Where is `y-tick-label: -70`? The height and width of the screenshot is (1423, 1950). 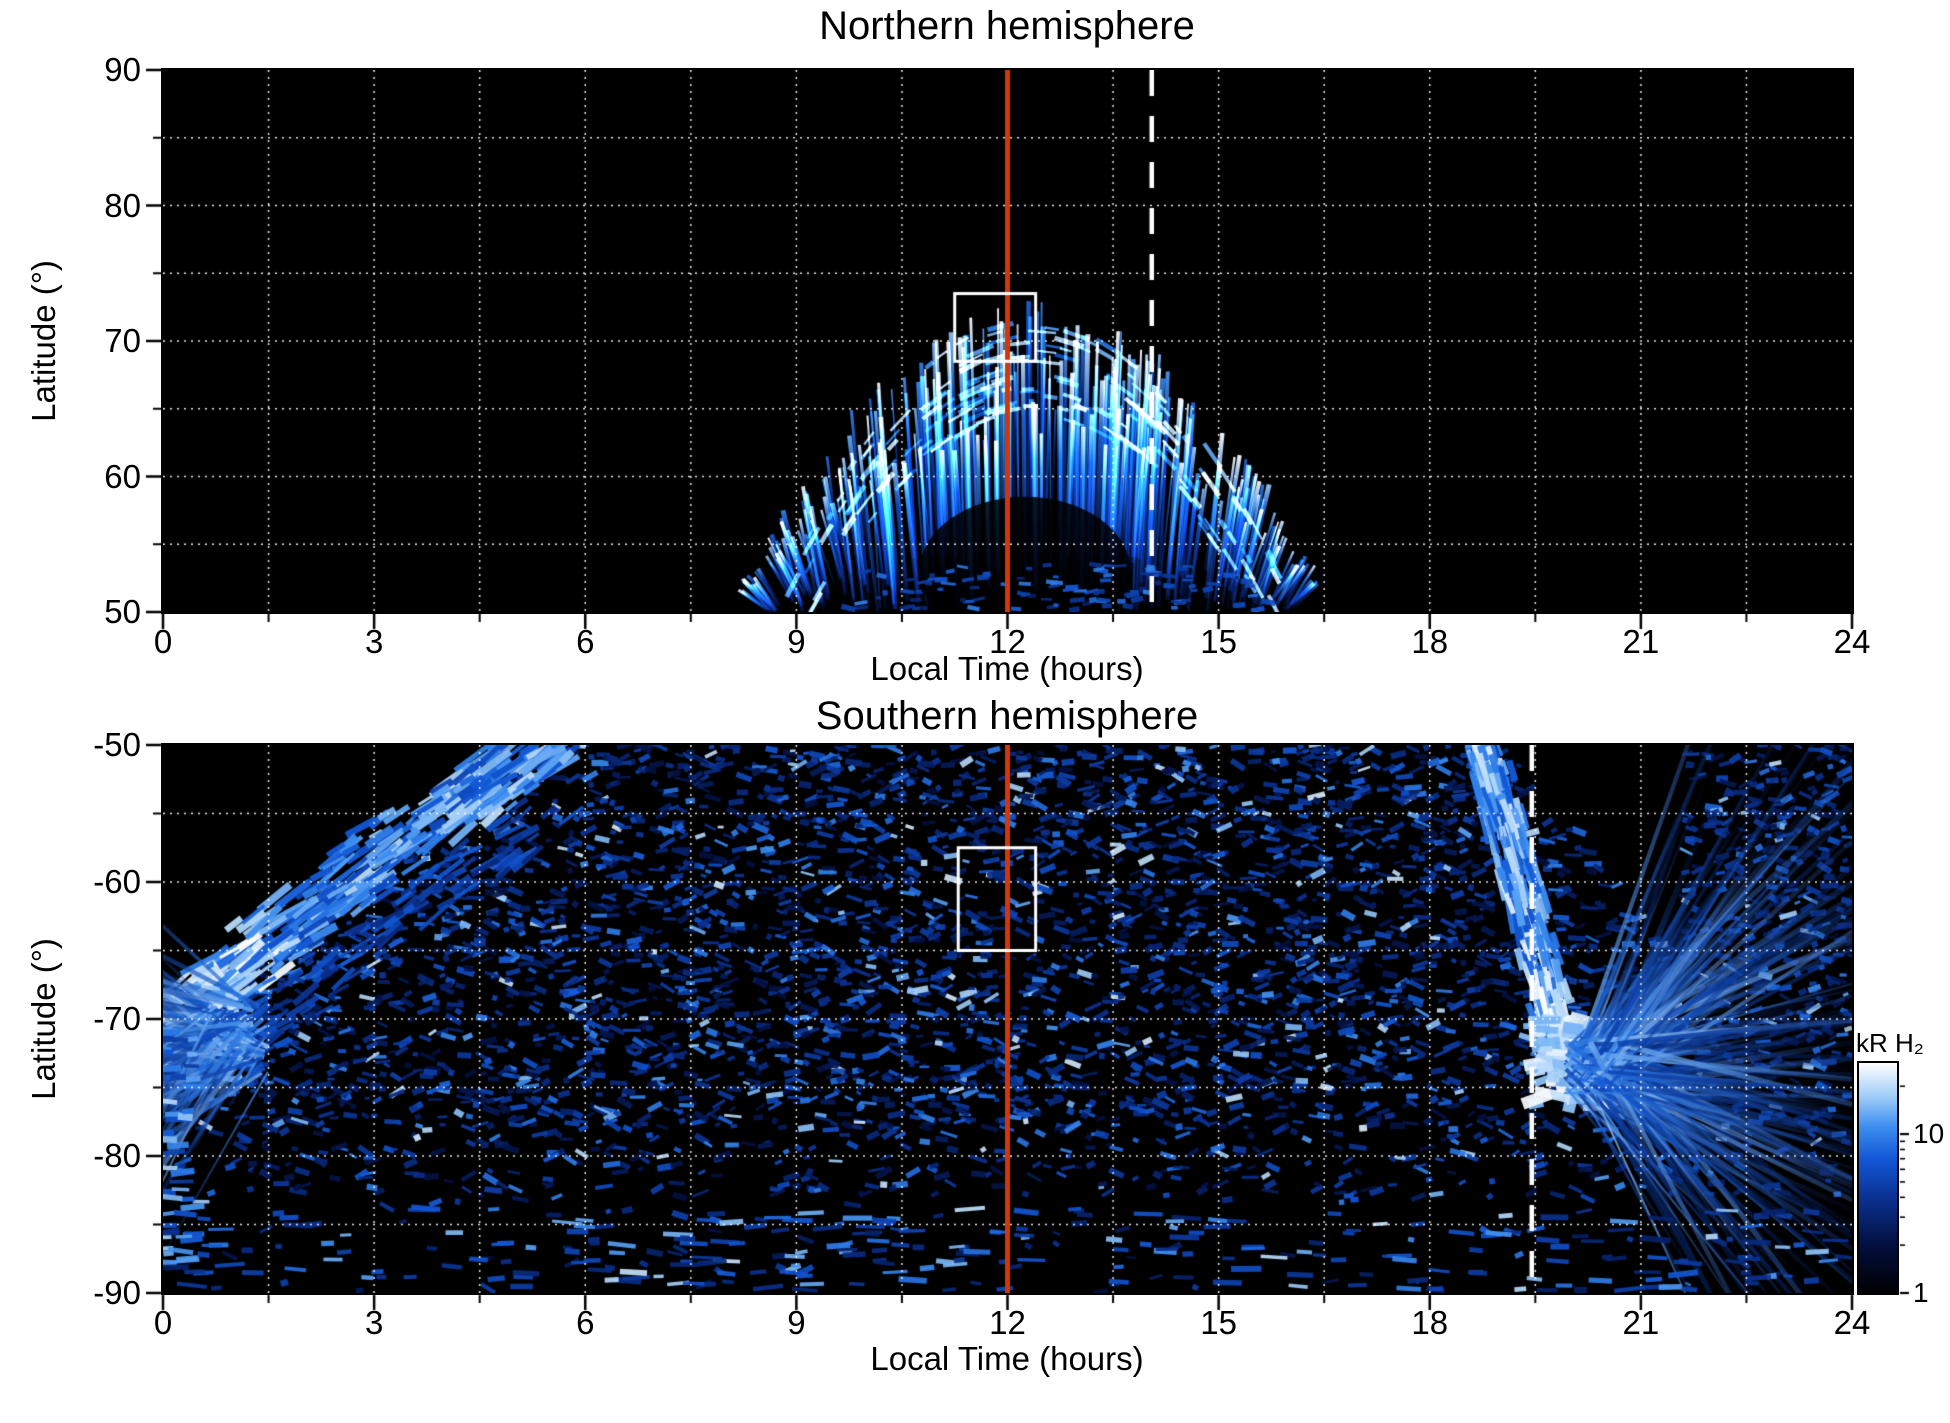 y-tick-label: -70 is located at coordinates (117, 1018).